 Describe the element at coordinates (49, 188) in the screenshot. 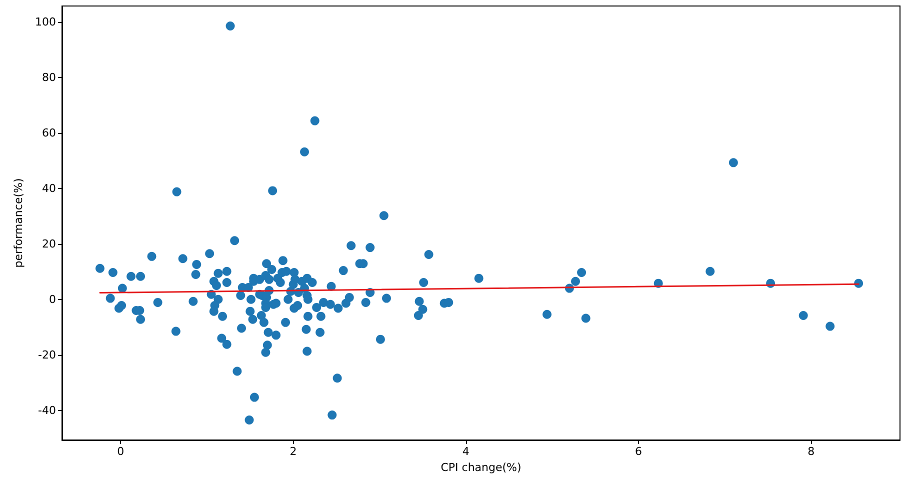

I see `y-tick-label: 40` at that location.